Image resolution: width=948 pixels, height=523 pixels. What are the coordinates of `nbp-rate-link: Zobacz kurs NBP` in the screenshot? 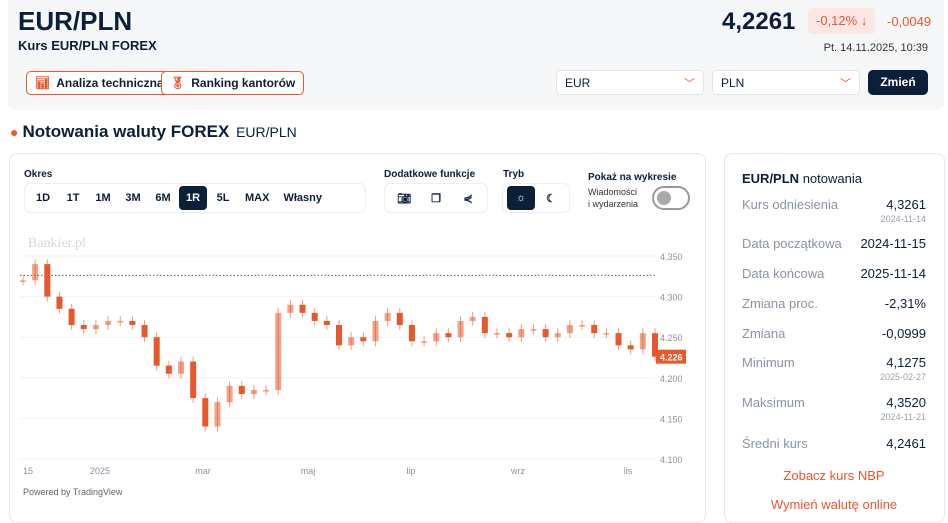 It's located at (834, 475).